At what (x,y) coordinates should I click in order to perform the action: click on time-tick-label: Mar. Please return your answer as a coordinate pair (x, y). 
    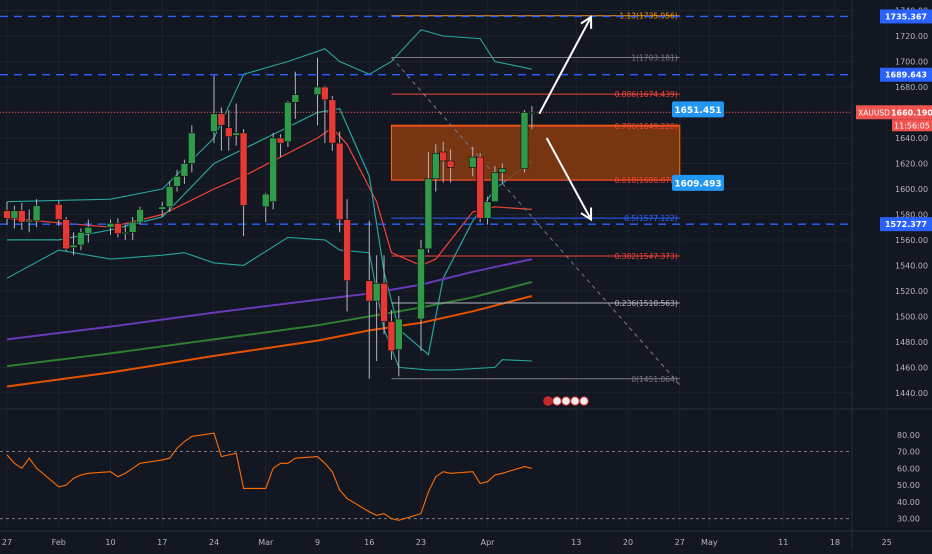
    Looking at the image, I should click on (266, 542).